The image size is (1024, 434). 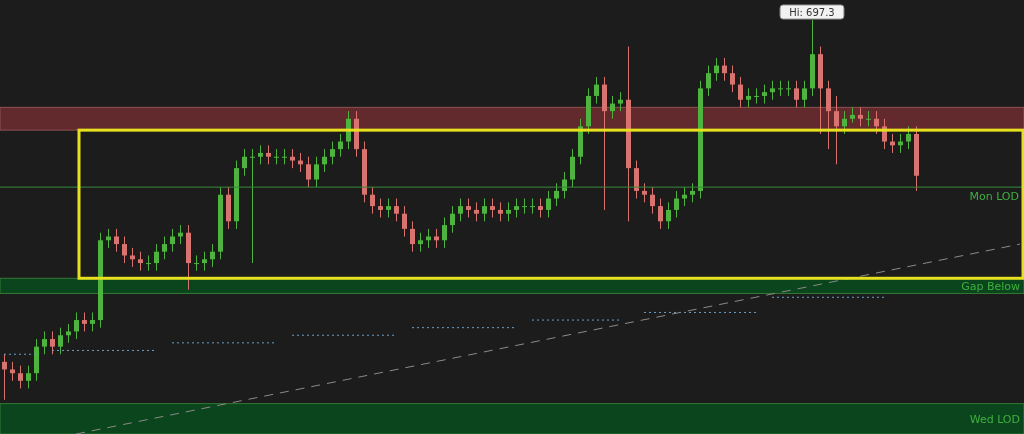 What do you see at coordinates (994, 196) in the screenshot?
I see `ref-line-label: Mon LOD` at bounding box center [994, 196].